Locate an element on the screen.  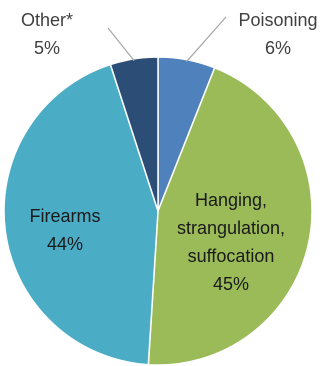
pie-slice-other is located at coordinates (134, 134).